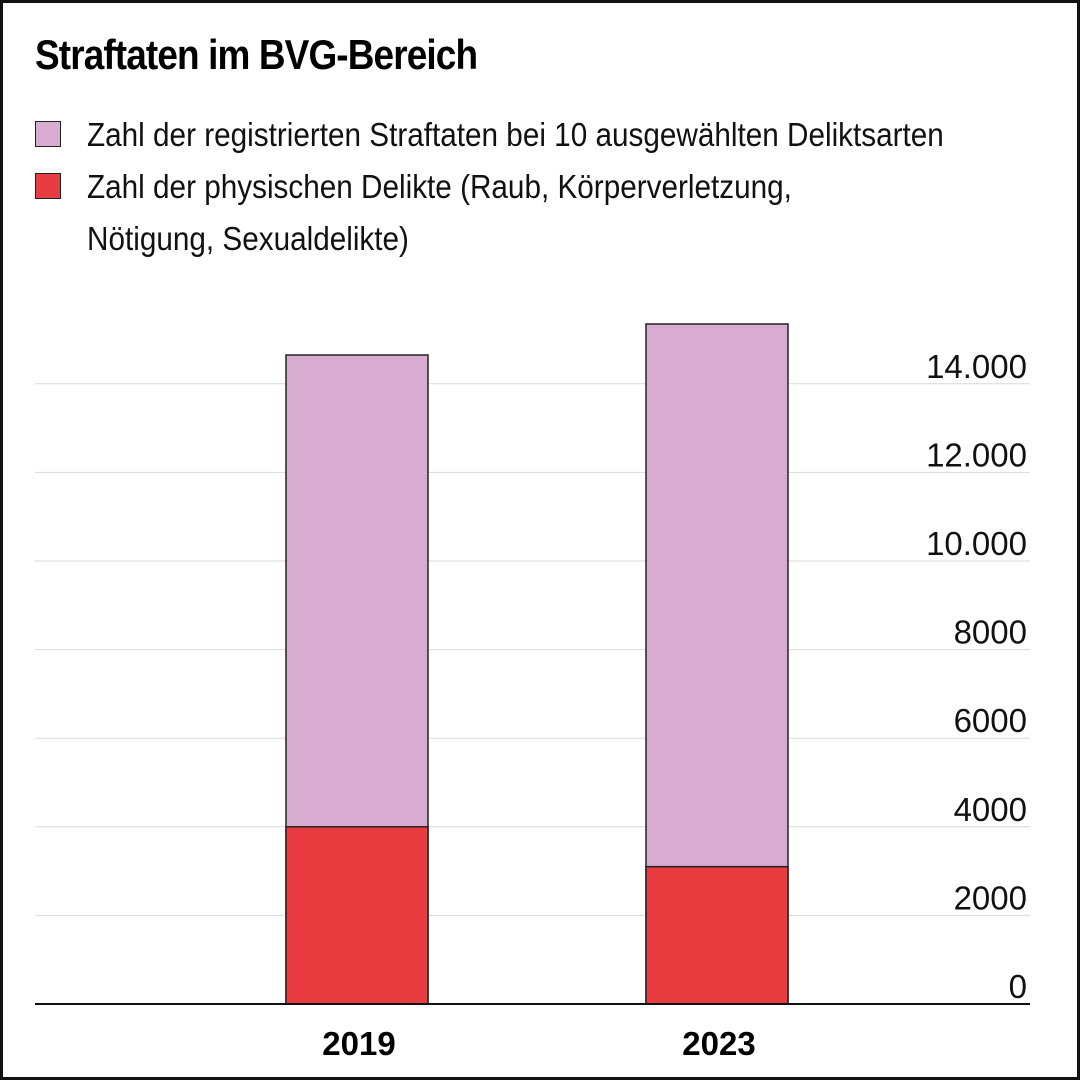 The image size is (1080, 1080). What do you see at coordinates (990, 632) in the screenshot?
I see `y-tick-label: 8000` at bounding box center [990, 632].